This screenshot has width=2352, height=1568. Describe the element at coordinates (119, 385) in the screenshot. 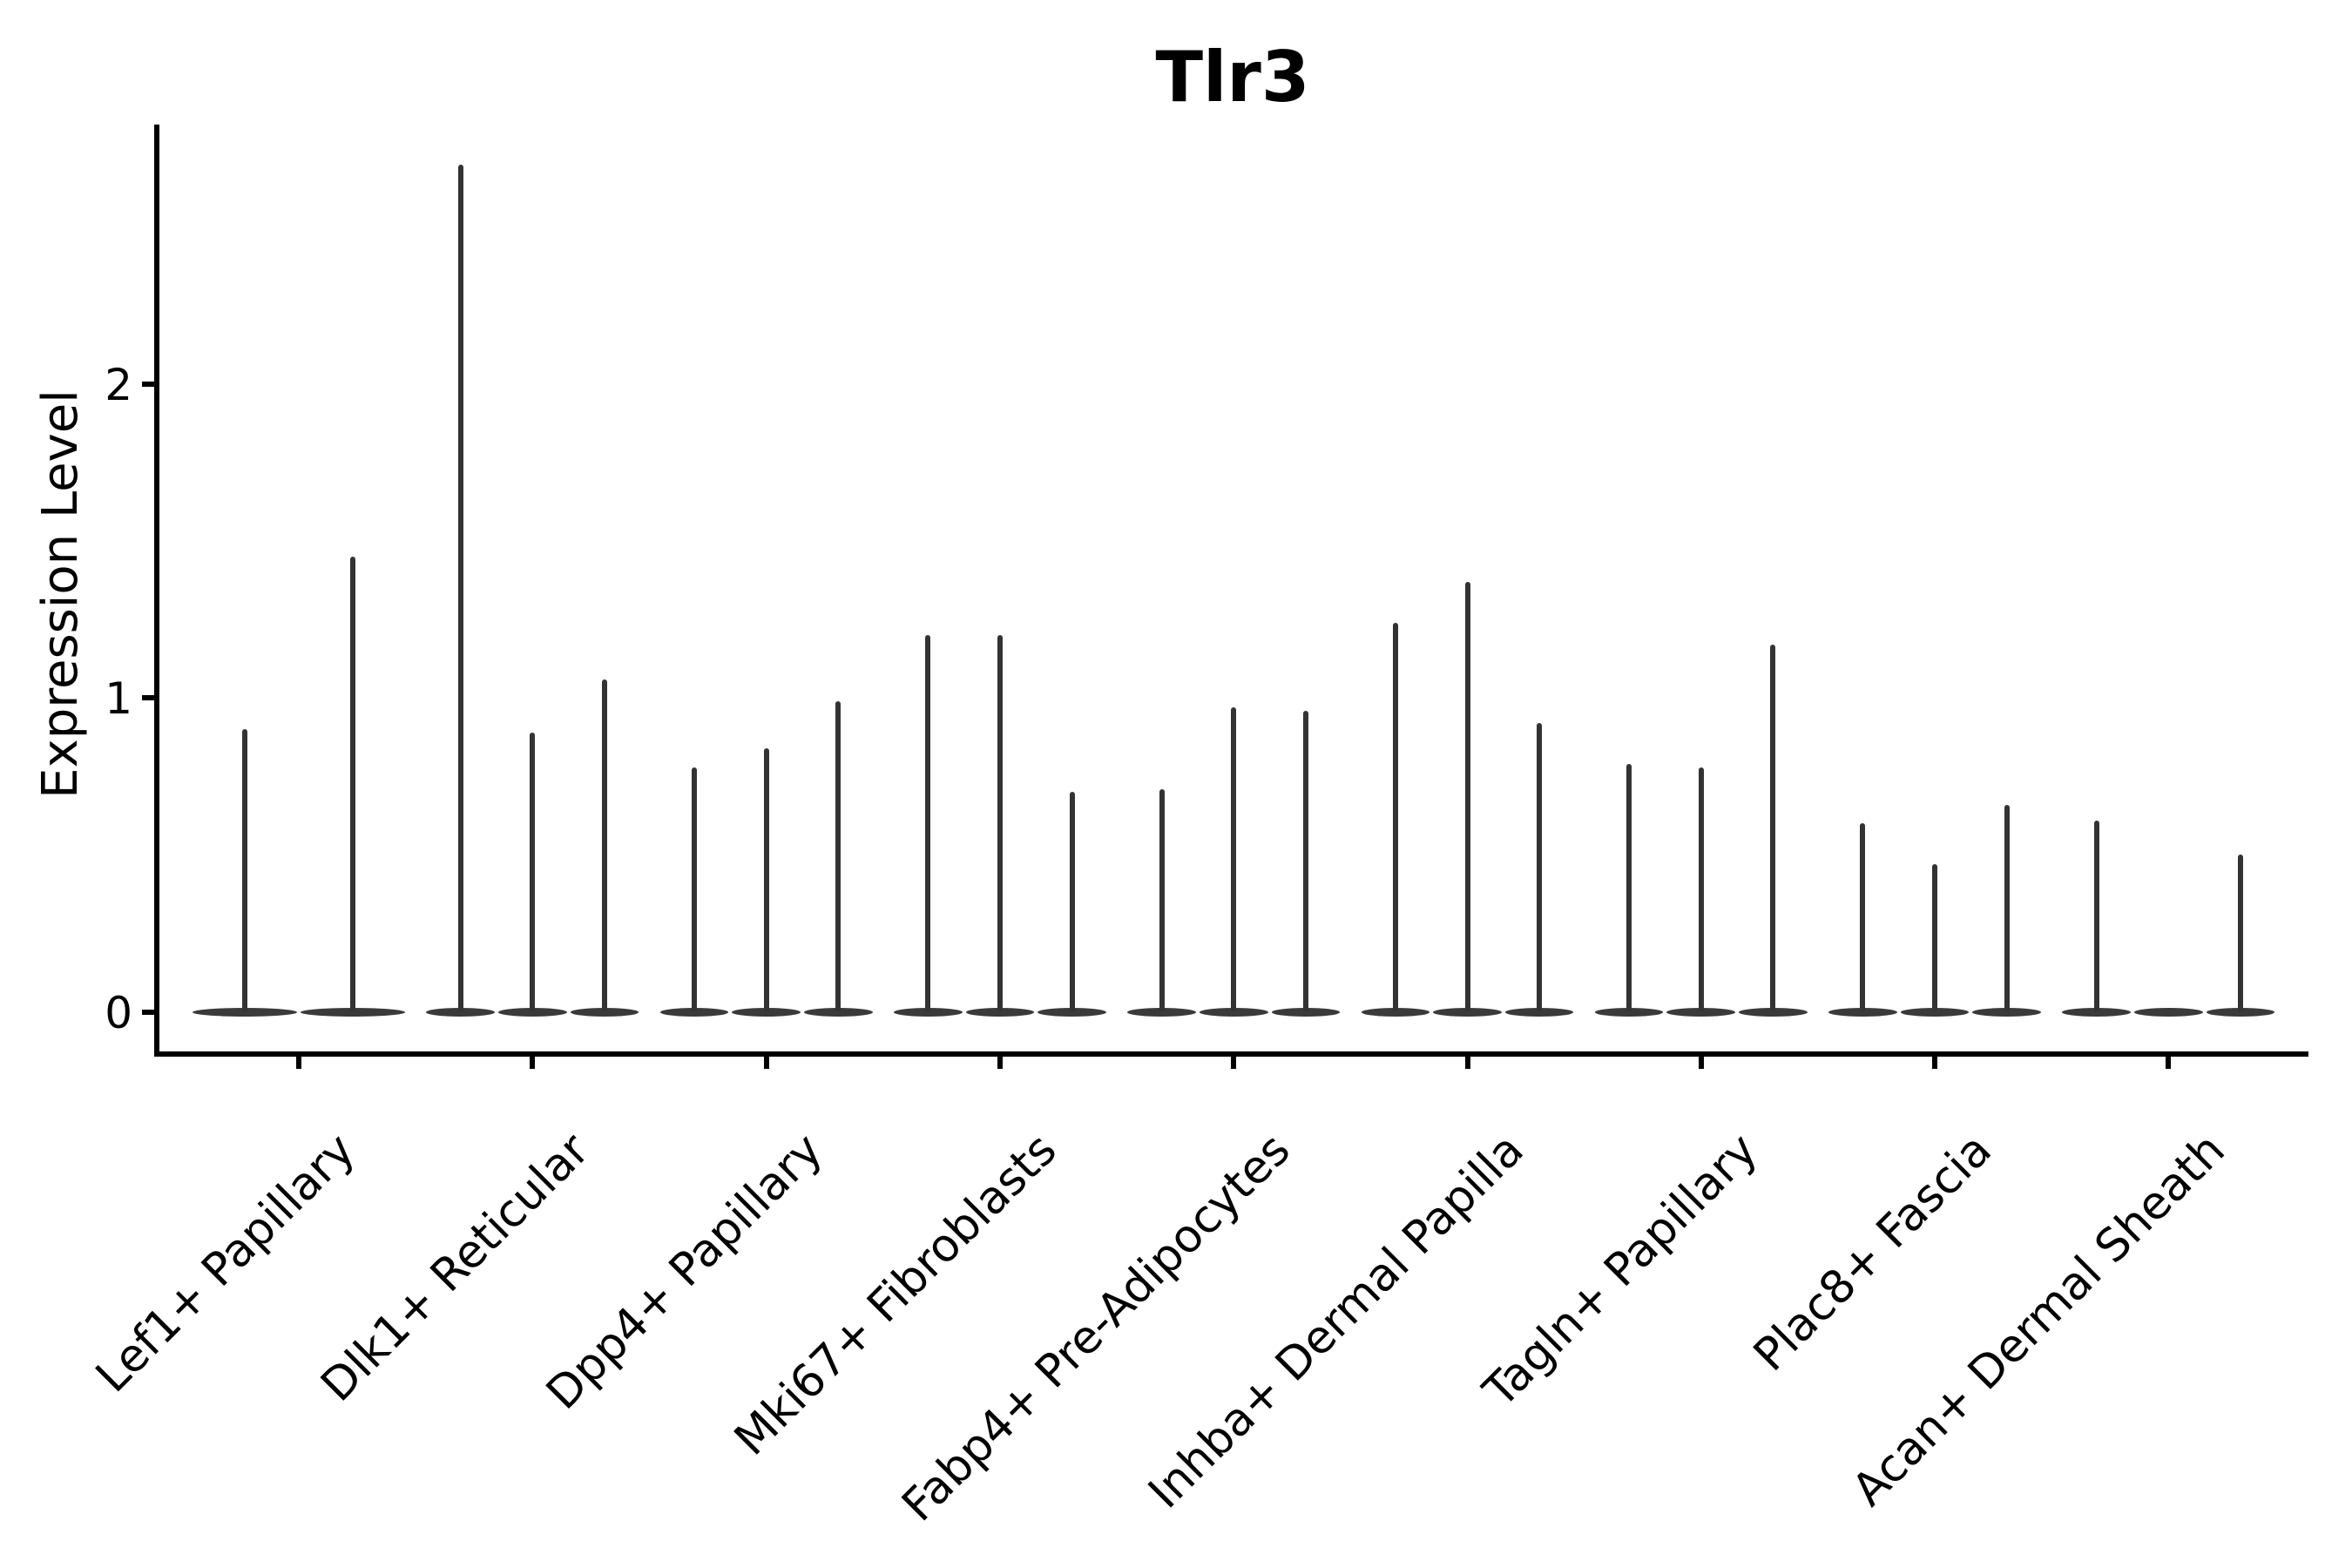

I see `y-tick-label: 2` at that location.